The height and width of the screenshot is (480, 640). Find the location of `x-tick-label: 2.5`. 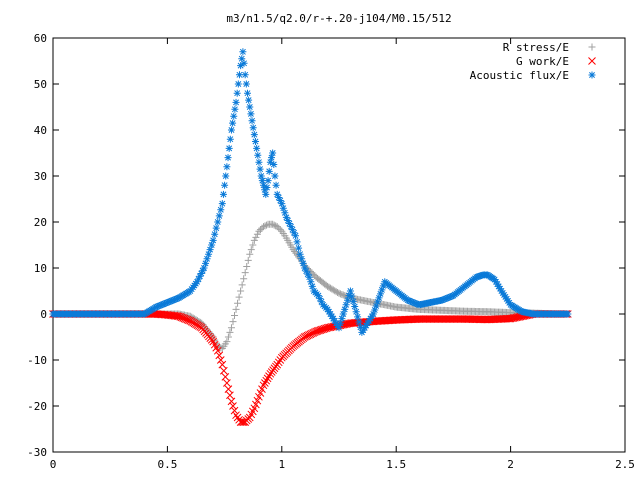

x-tick-label: 2.5 is located at coordinates (625, 464).